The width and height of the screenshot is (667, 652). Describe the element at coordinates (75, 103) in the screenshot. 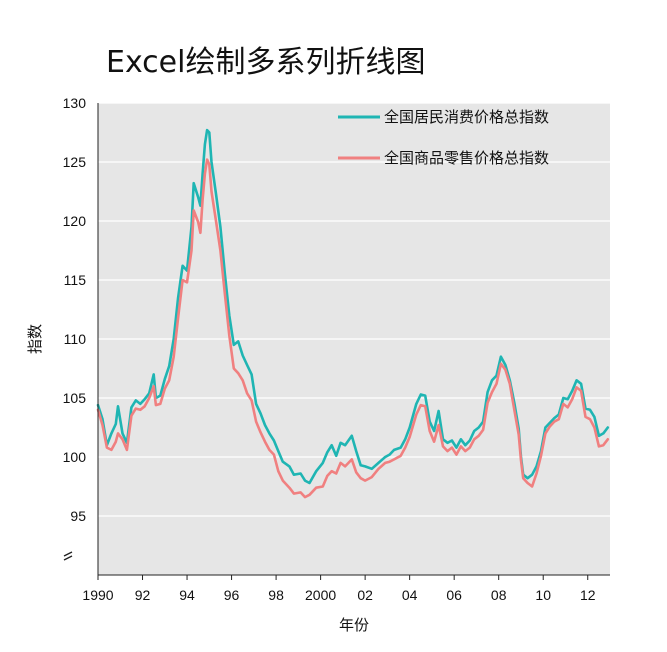

I see `y-tick-label: 130` at that location.